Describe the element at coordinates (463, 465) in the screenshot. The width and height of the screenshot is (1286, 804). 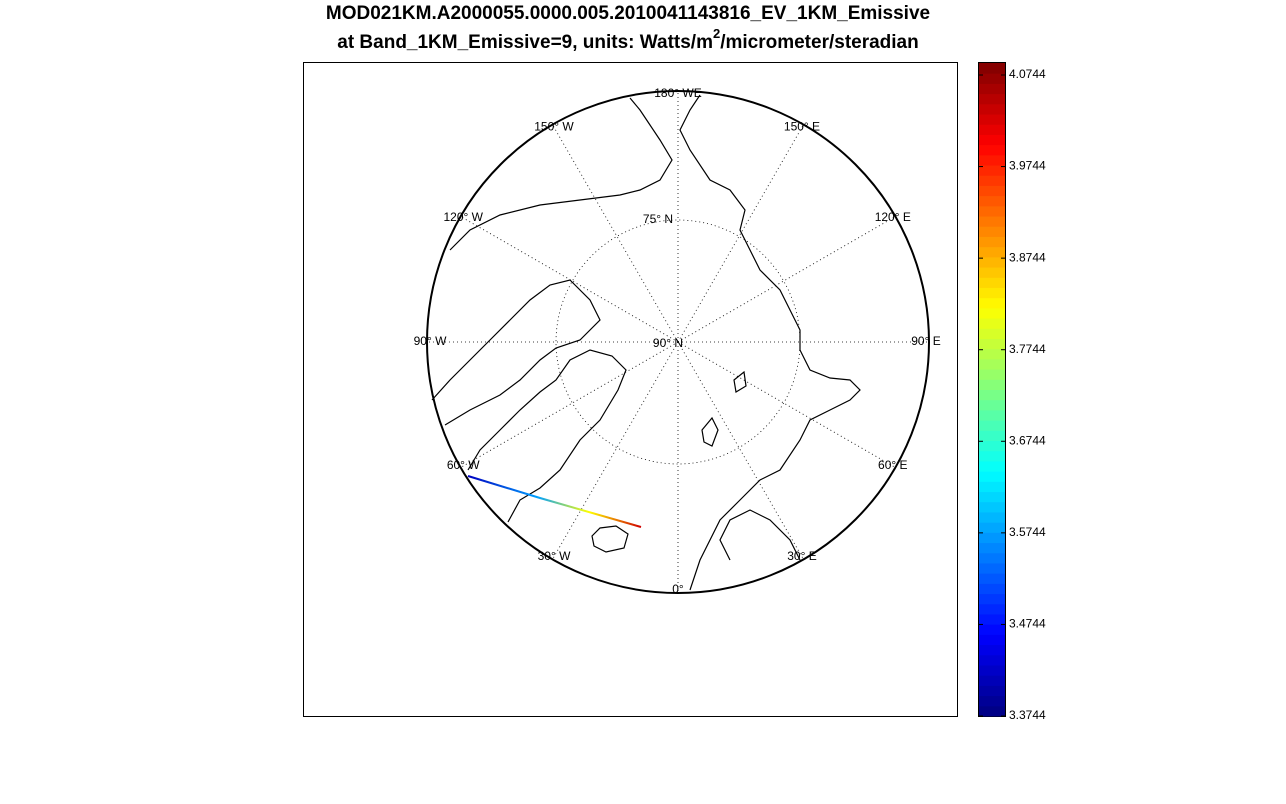
I see `meridian-label: 60° W` at that location.